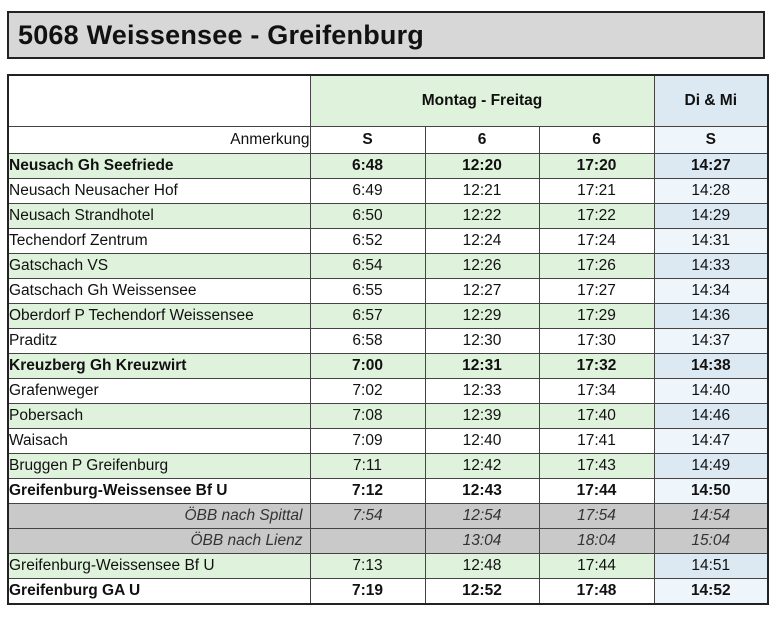  What do you see at coordinates (482, 216) in the screenshot?
I see `departure-time: 12:22` at bounding box center [482, 216].